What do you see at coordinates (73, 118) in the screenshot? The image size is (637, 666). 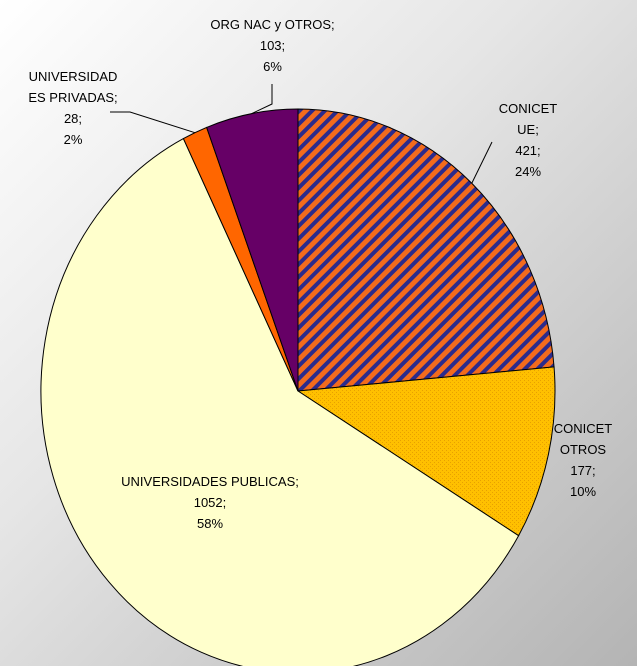 I see `slice-label-line: 28;` at bounding box center [73, 118].